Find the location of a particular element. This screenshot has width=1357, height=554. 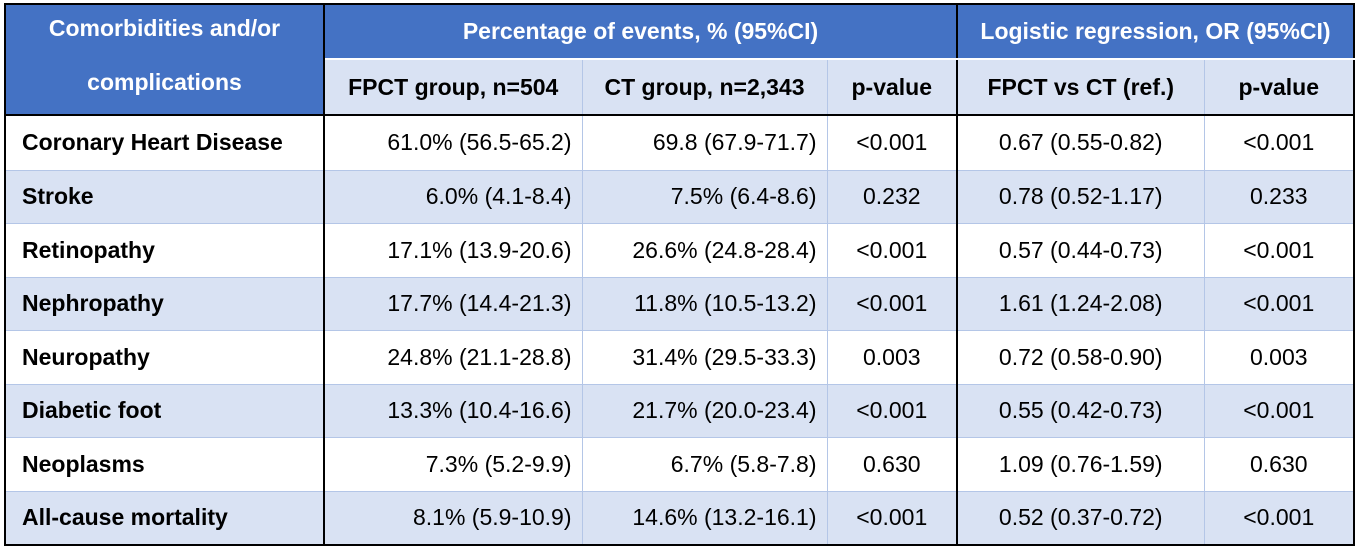

odds-ratio-value: 1.09 (0.76-1.59) is located at coordinates (1080, 464).